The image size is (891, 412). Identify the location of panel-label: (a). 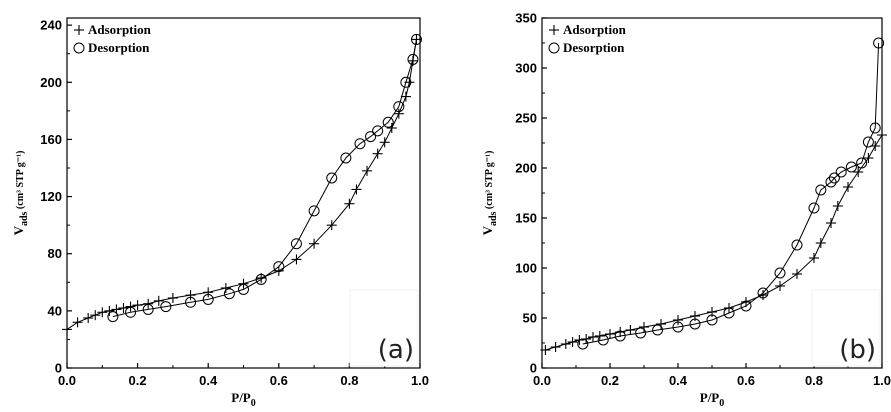
(396, 350).